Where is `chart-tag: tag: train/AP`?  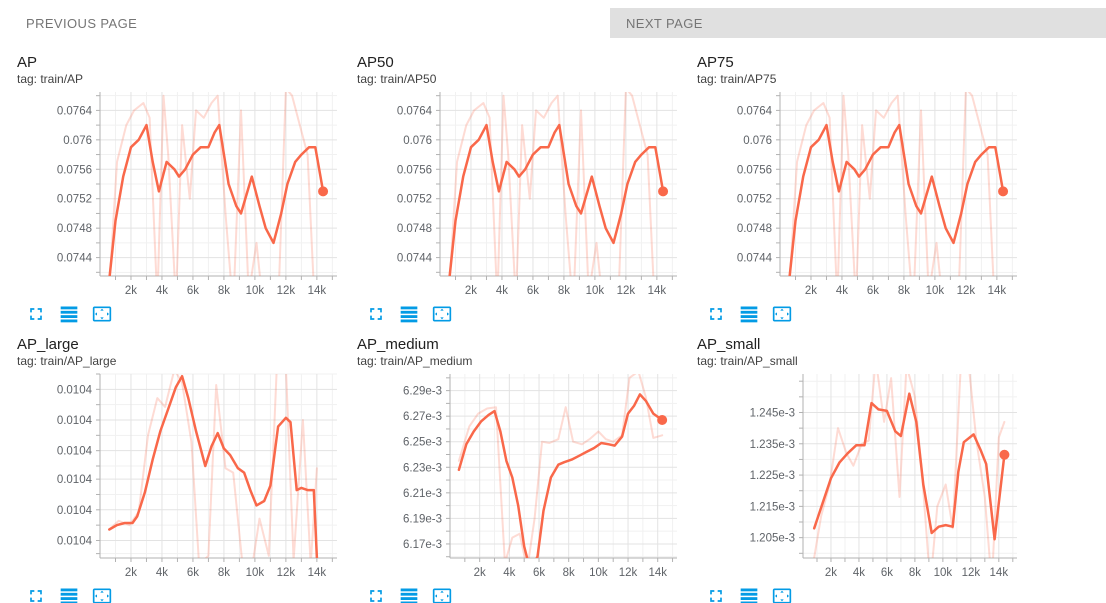 chart-tag: tag: train/AP is located at coordinates (50, 79).